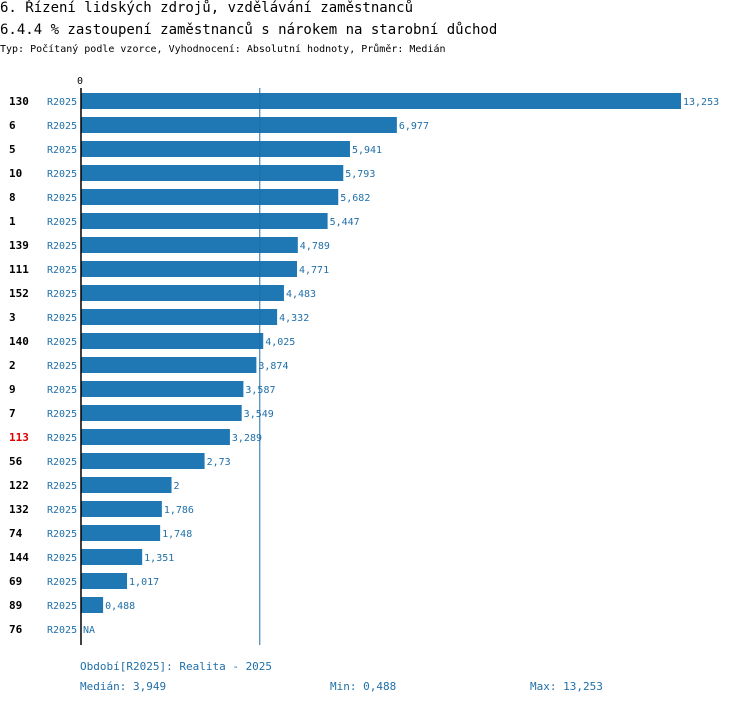 This screenshot has width=750, height=720. Describe the element at coordinates (12, 221) in the screenshot. I see `category-label: 1` at that location.